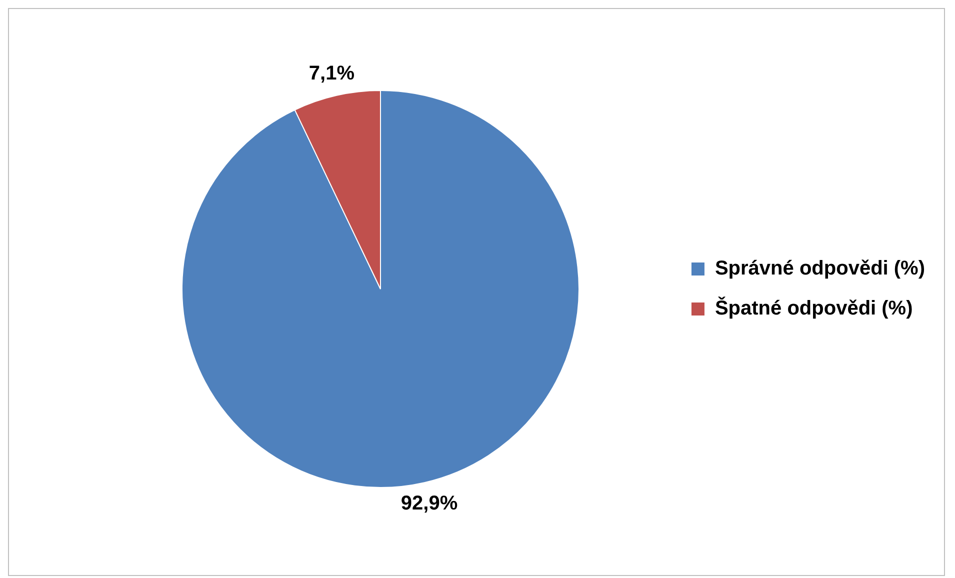  What do you see at coordinates (429, 503) in the screenshot?
I see `data-label: 92,9%` at bounding box center [429, 503].